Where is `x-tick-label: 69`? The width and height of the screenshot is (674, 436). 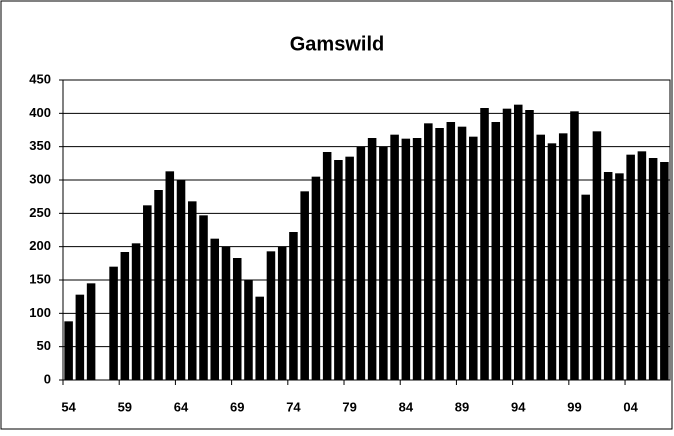
x-tick-label: 69 is located at coordinates (237, 406).